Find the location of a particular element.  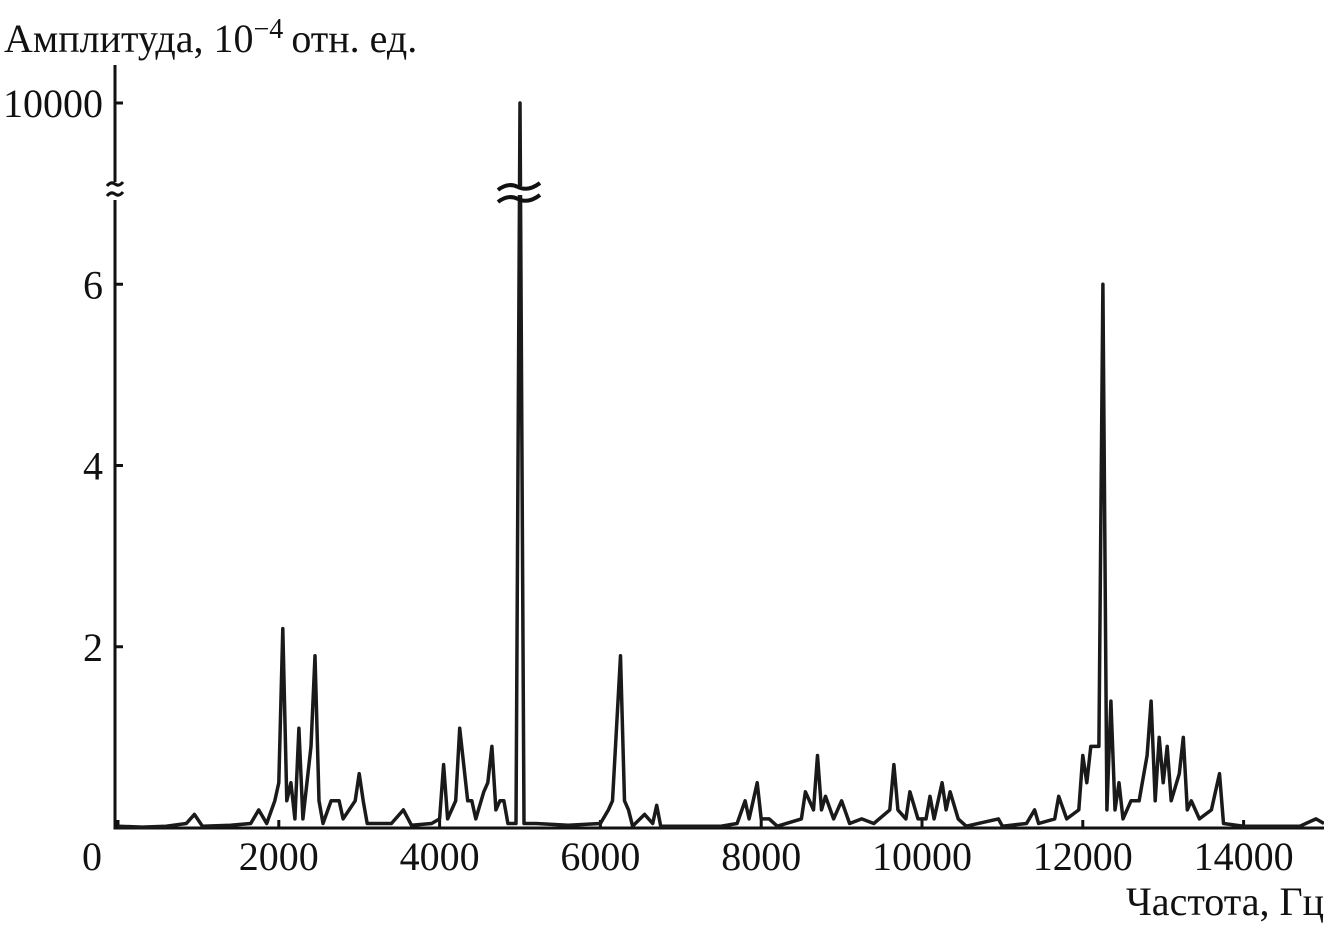

x-tick-label: 12000 is located at coordinates (1083, 856).